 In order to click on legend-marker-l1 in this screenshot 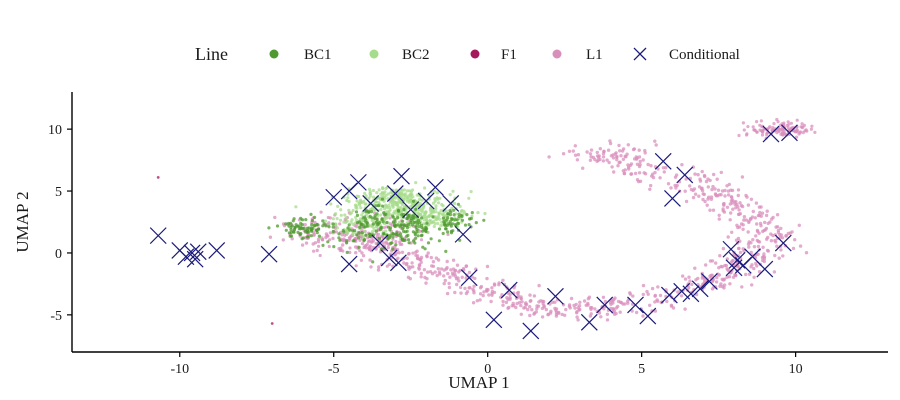, I will do `click(557, 54)`.